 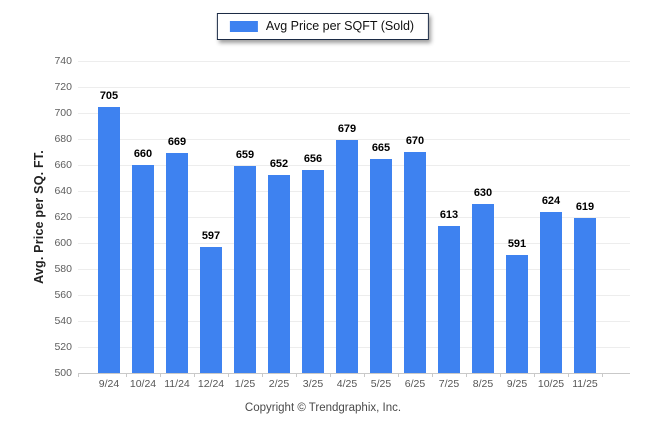 I want to click on copyright-text: Copyright © Trendgraphix, Inc., so click(x=323, y=408).